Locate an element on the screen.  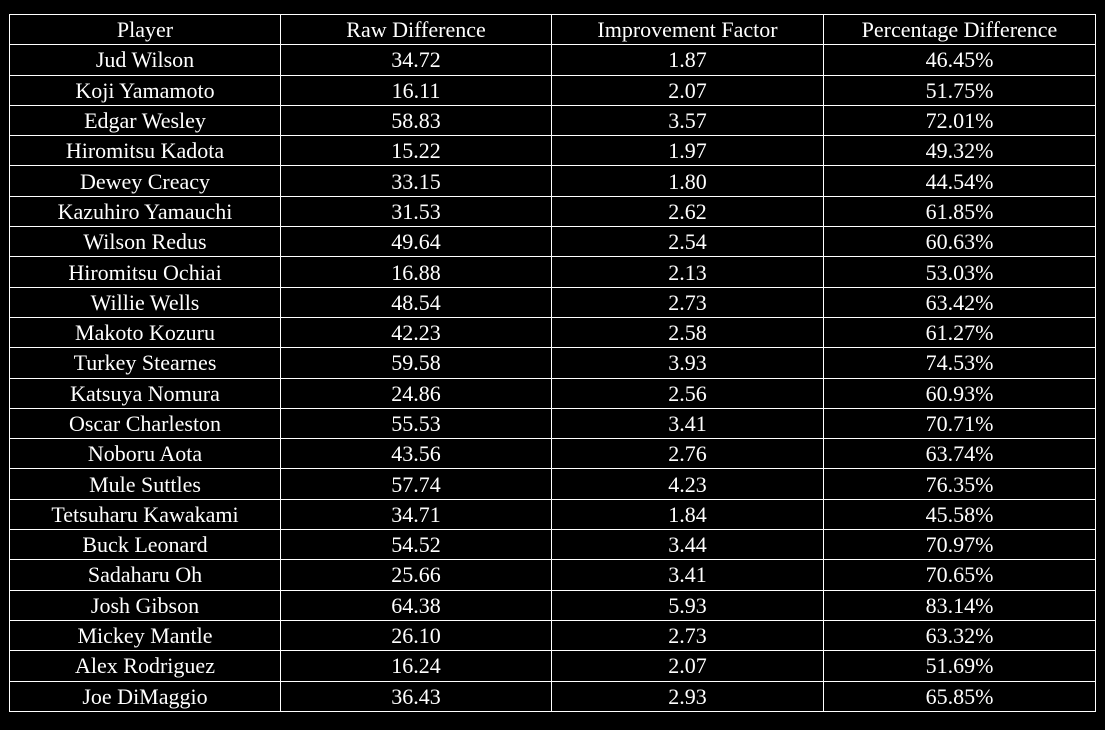
cell-raw-difference: 42.23 is located at coordinates (416, 332).